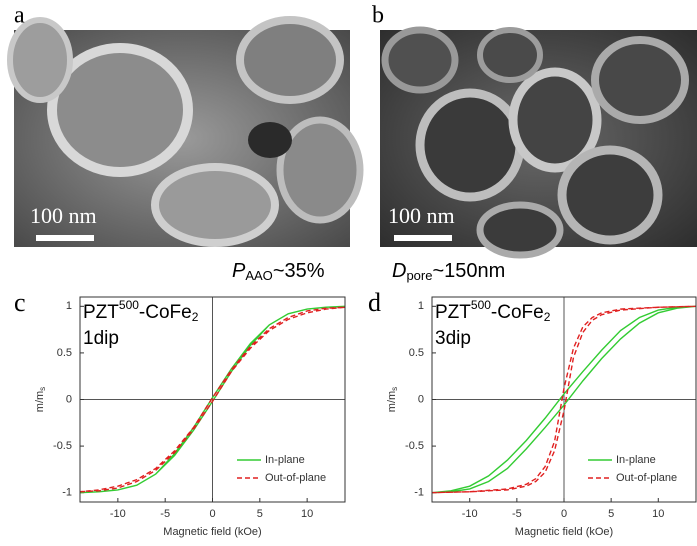  I want to click on panel-label: b, so click(378, 16).